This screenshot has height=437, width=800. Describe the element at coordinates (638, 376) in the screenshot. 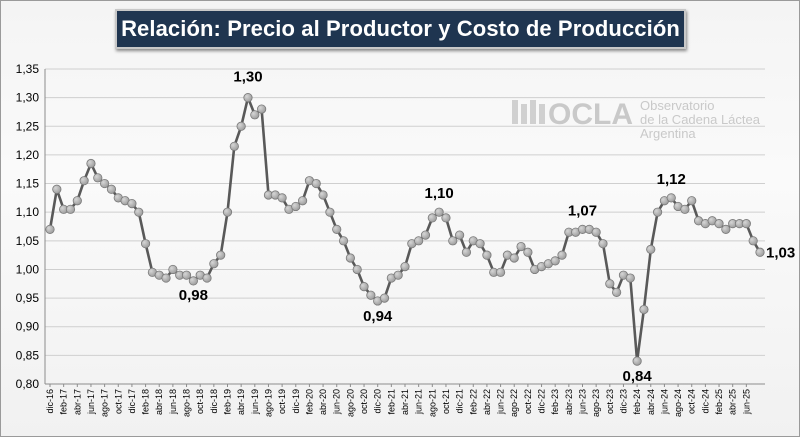

I see `data-label: 0,84` at that location.